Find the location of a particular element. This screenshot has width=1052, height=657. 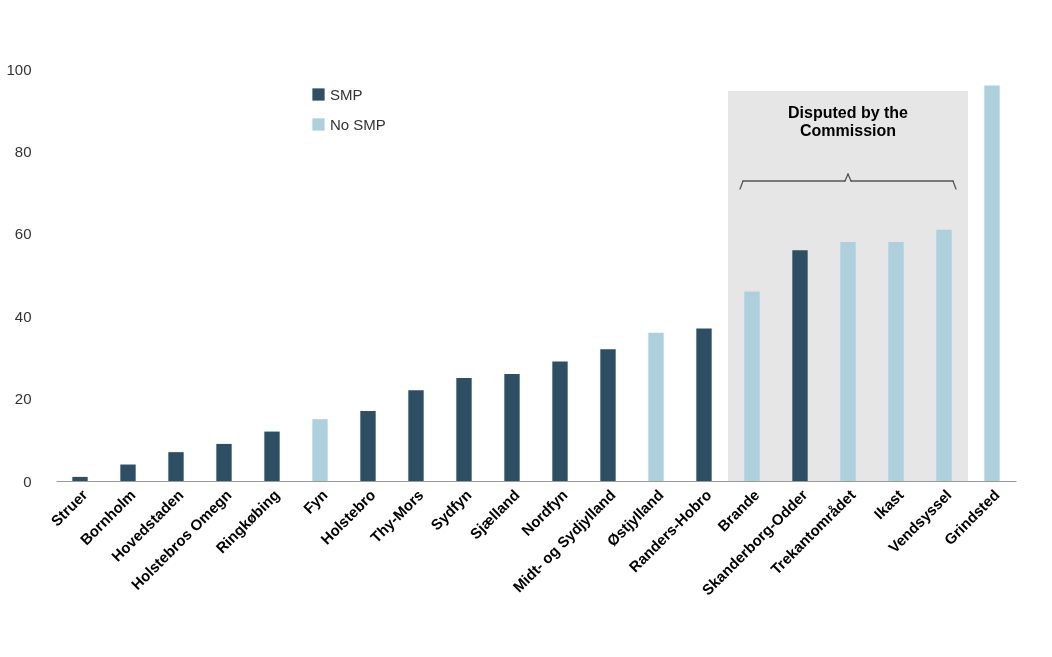

band-label: Disputed by the Commission is located at coordinates (848, 121).